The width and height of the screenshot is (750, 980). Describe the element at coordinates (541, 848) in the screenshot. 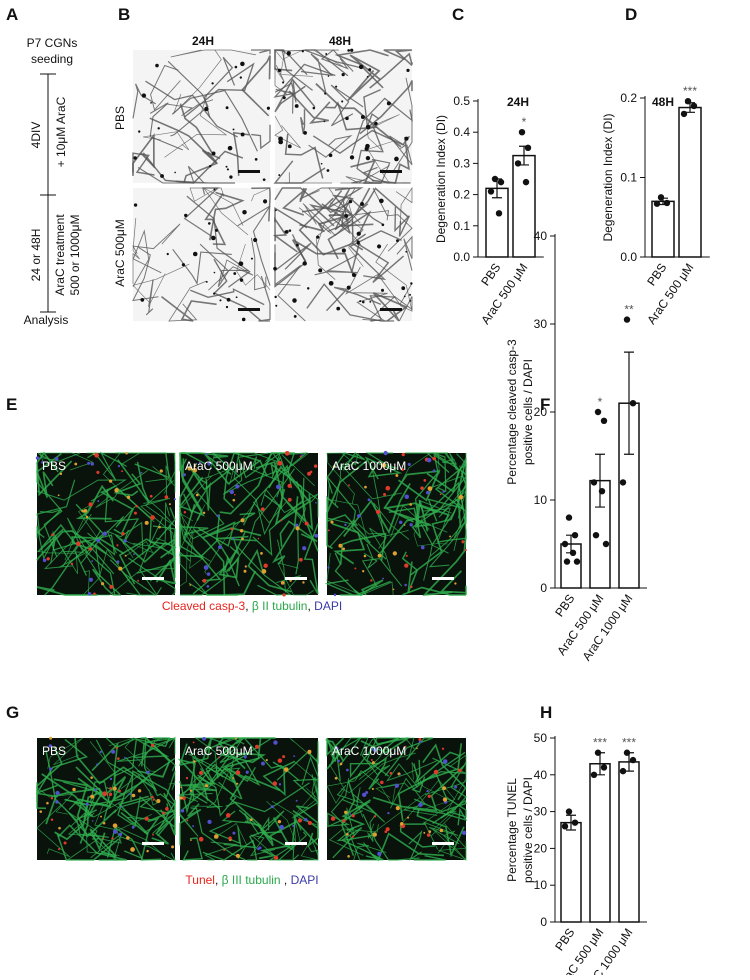

I see `y-tick-label: 20` at that location.